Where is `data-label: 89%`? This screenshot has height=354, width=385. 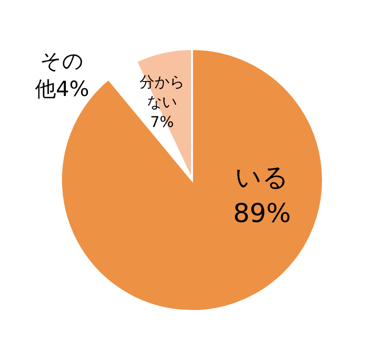
data-label: 89% is located at coordinates (262, 214).